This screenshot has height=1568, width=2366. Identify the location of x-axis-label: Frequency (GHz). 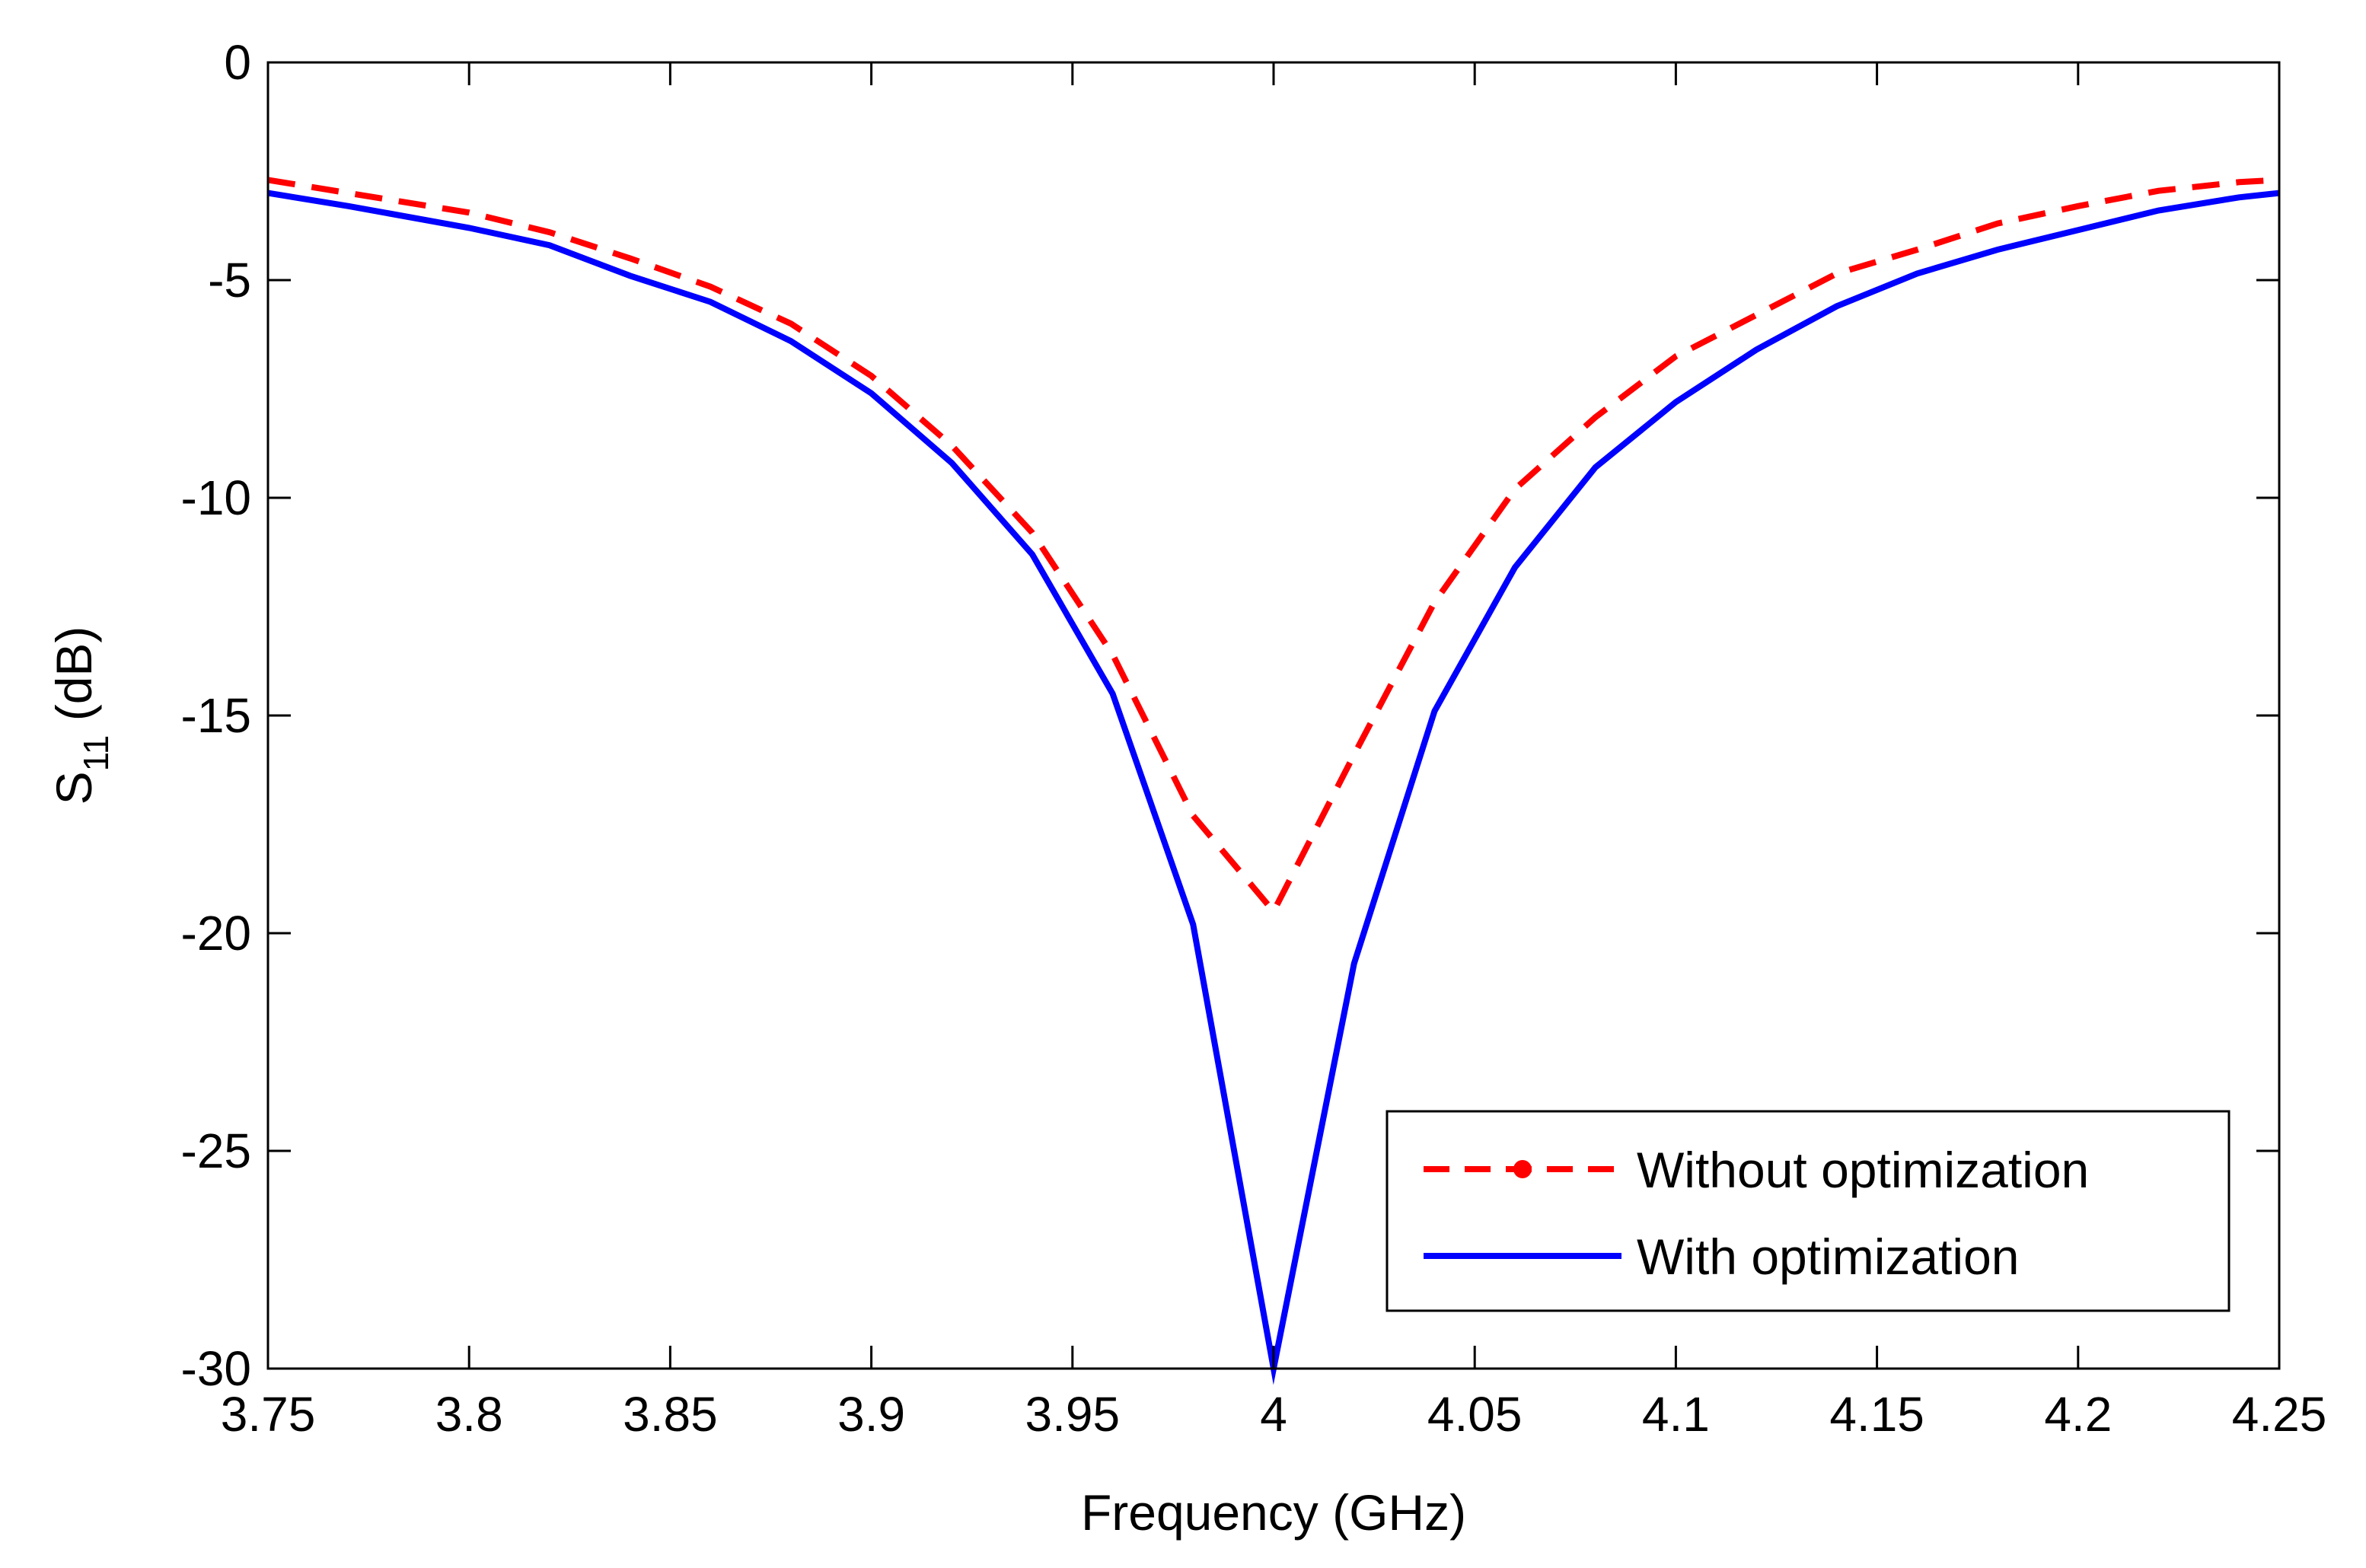
(1274, 1512).